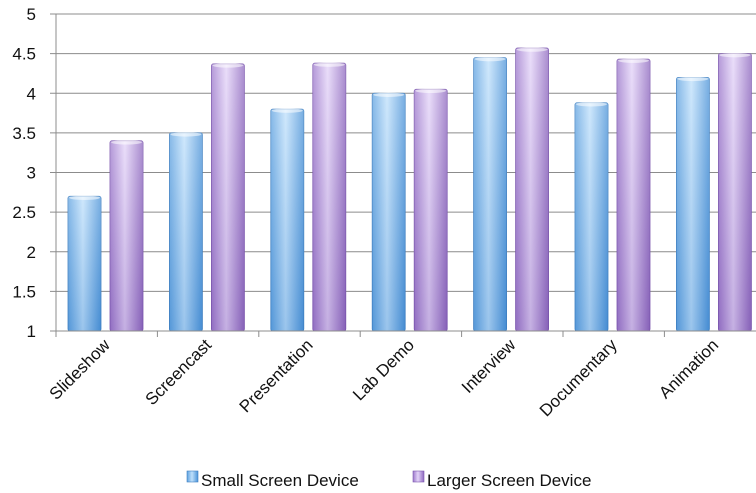 This screenshot has height=493, width=756. Describe the element at coordinates (31, 93) in the screenshot. I see `y-tick-label: 4` at that location.